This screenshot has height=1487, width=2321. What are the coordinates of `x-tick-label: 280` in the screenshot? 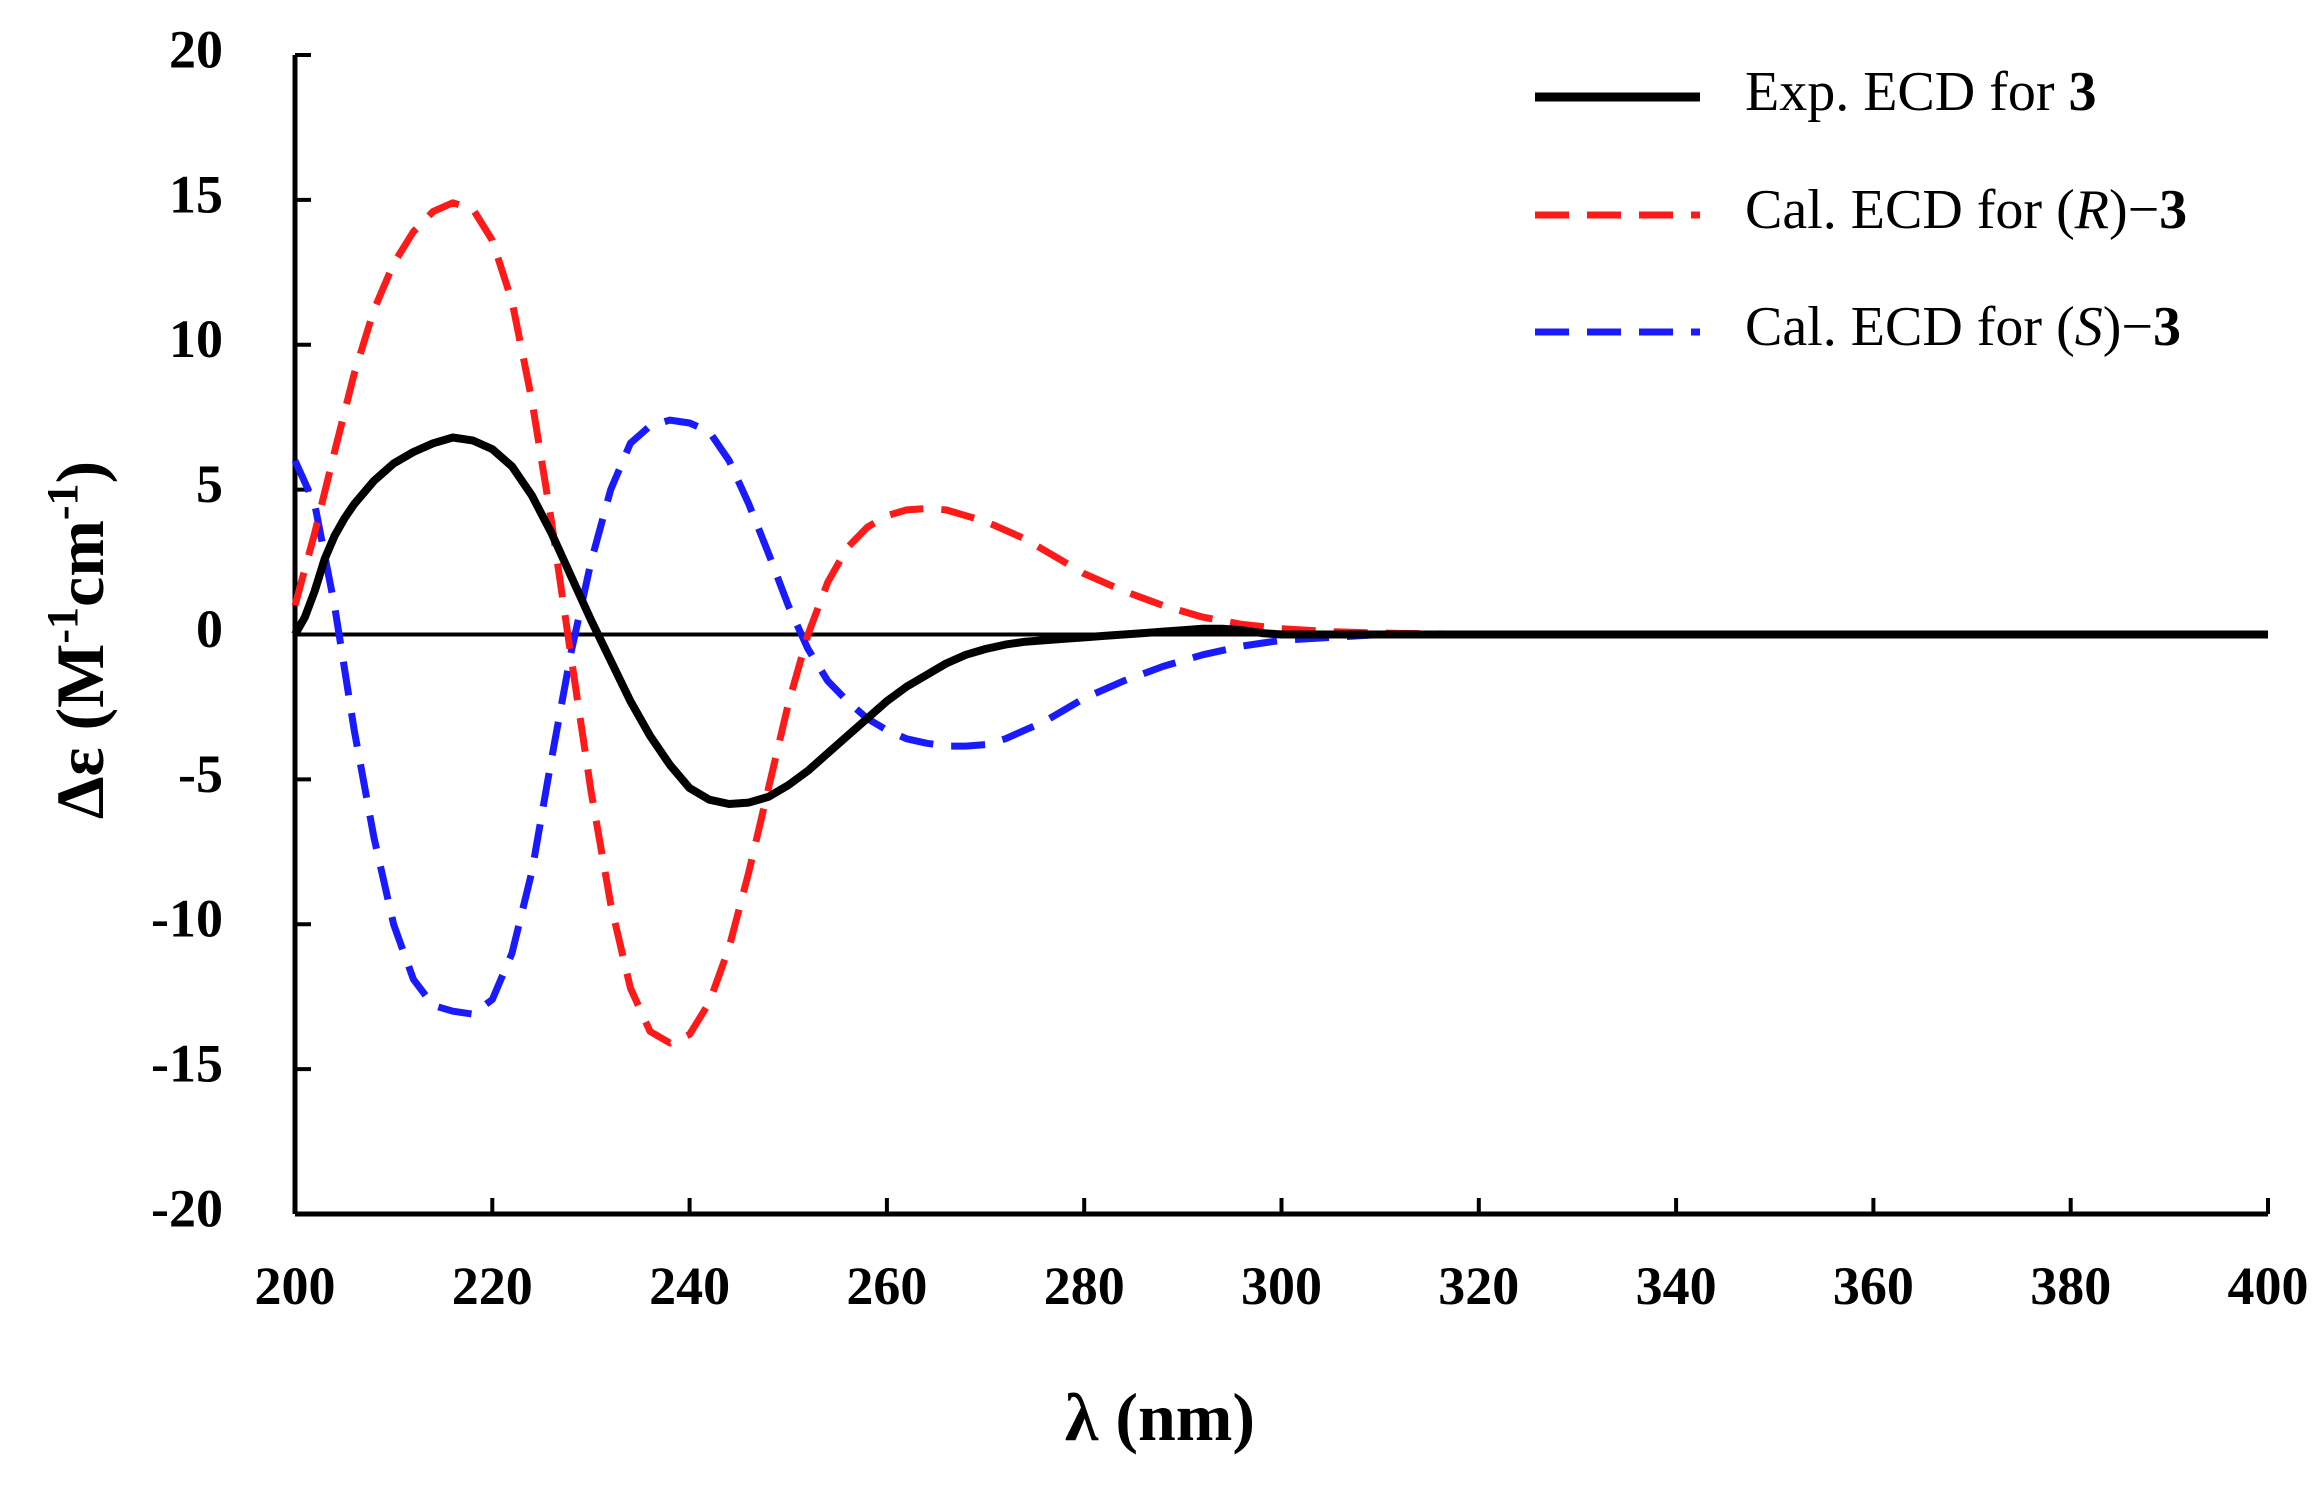 It's located at (1084, 1286).